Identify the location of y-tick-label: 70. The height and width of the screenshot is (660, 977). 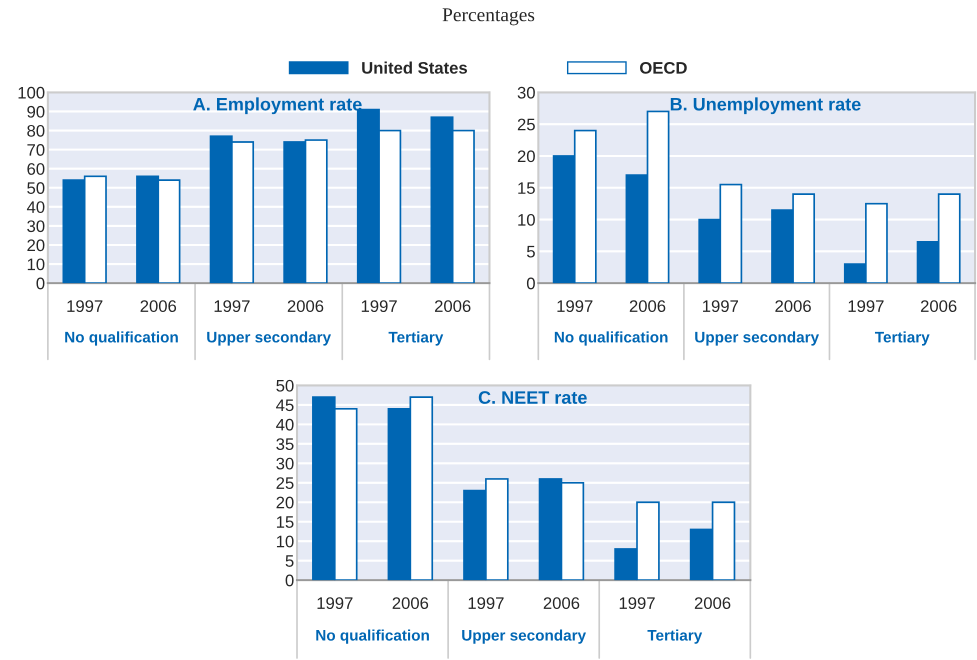
(35, 150).